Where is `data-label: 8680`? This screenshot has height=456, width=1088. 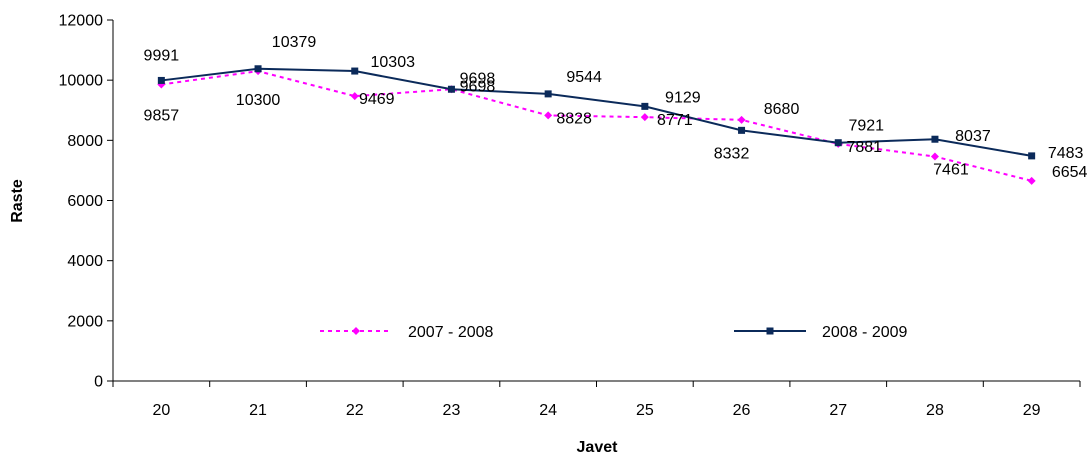
data-label: 8680 is located at coordinates (782, 109).